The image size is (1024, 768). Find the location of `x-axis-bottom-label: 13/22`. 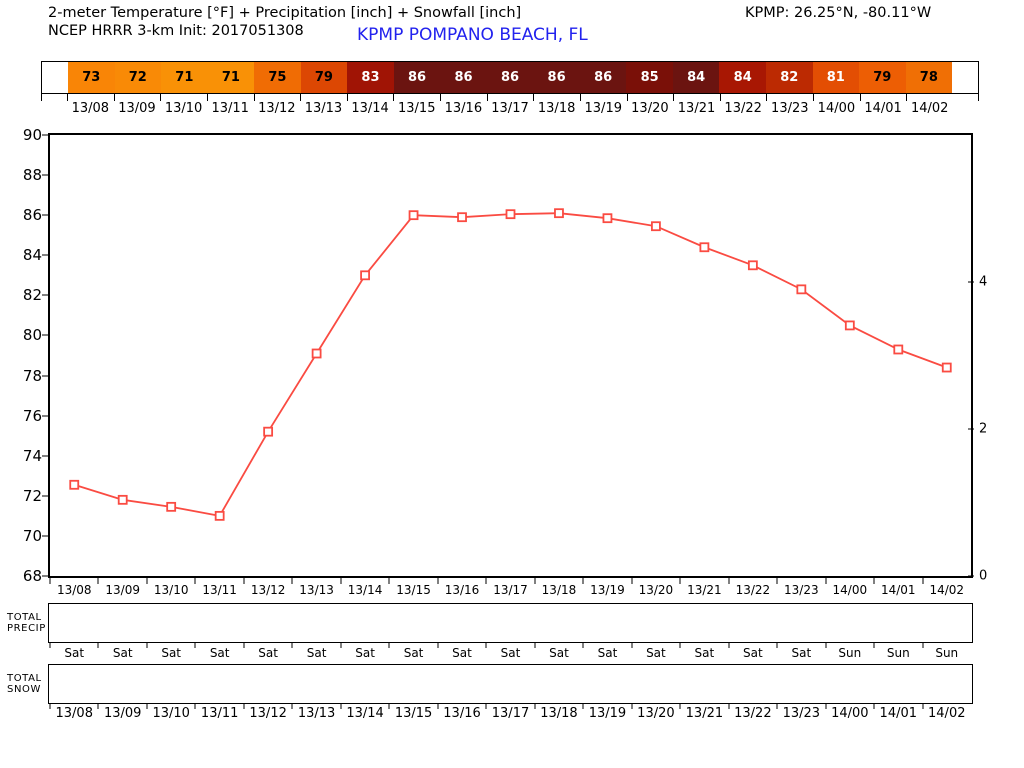

x-axis-bottom-label: 13/22 is located at coordinates (753, 713).